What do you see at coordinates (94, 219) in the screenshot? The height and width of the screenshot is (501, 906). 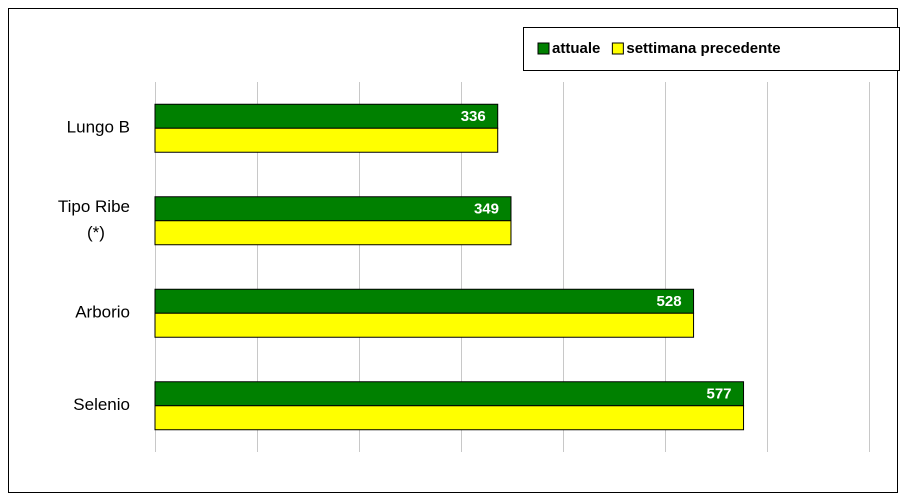 I see `y-tick-label: Tipo Ribe (*)` at bounding box center [94, 219].